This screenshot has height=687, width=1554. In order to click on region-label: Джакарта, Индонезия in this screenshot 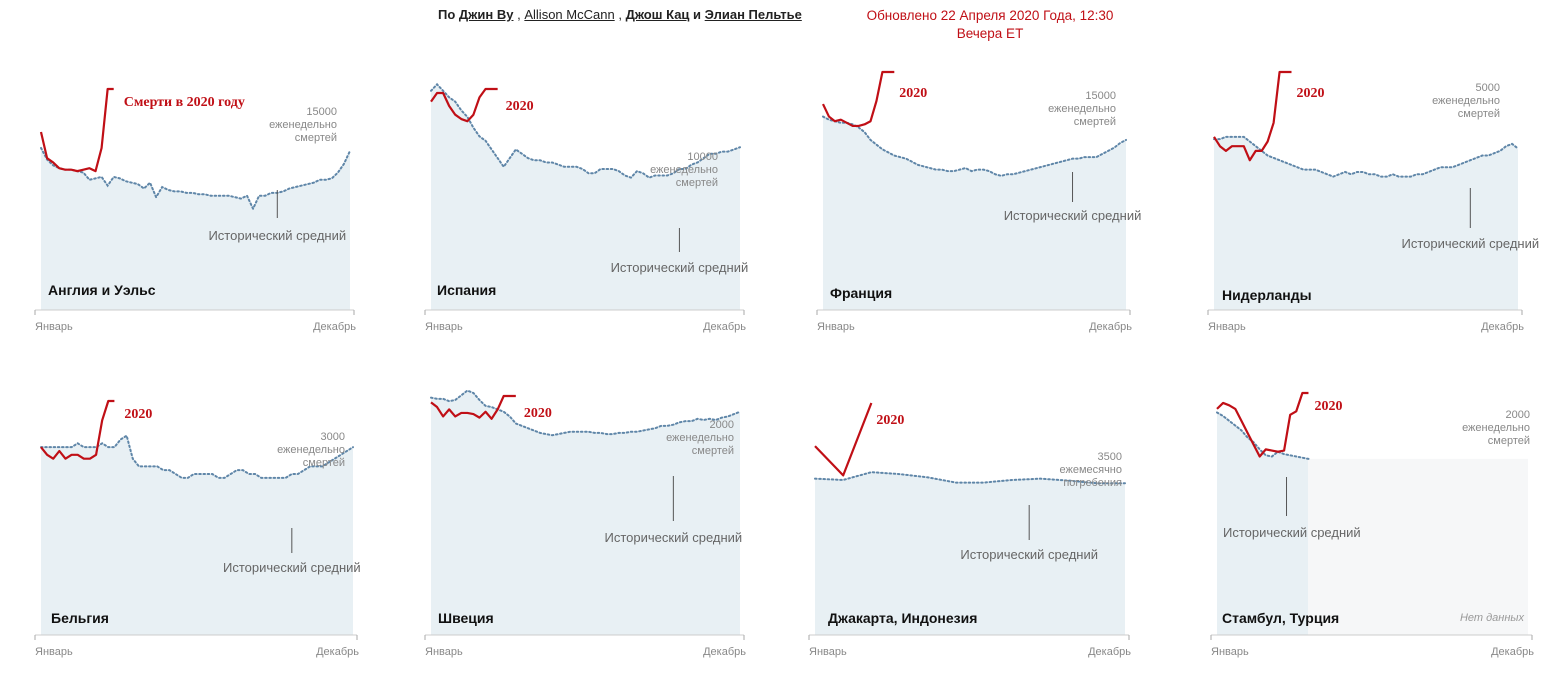, I will do `click(903, 618)`.